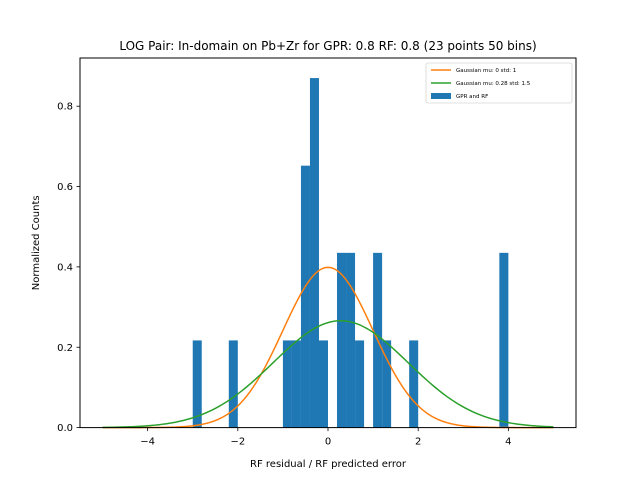 The image size is (640, 480). I want to click on legend-label: Gaussian mu: 0.28 std: 1.5, so click(493, 84).